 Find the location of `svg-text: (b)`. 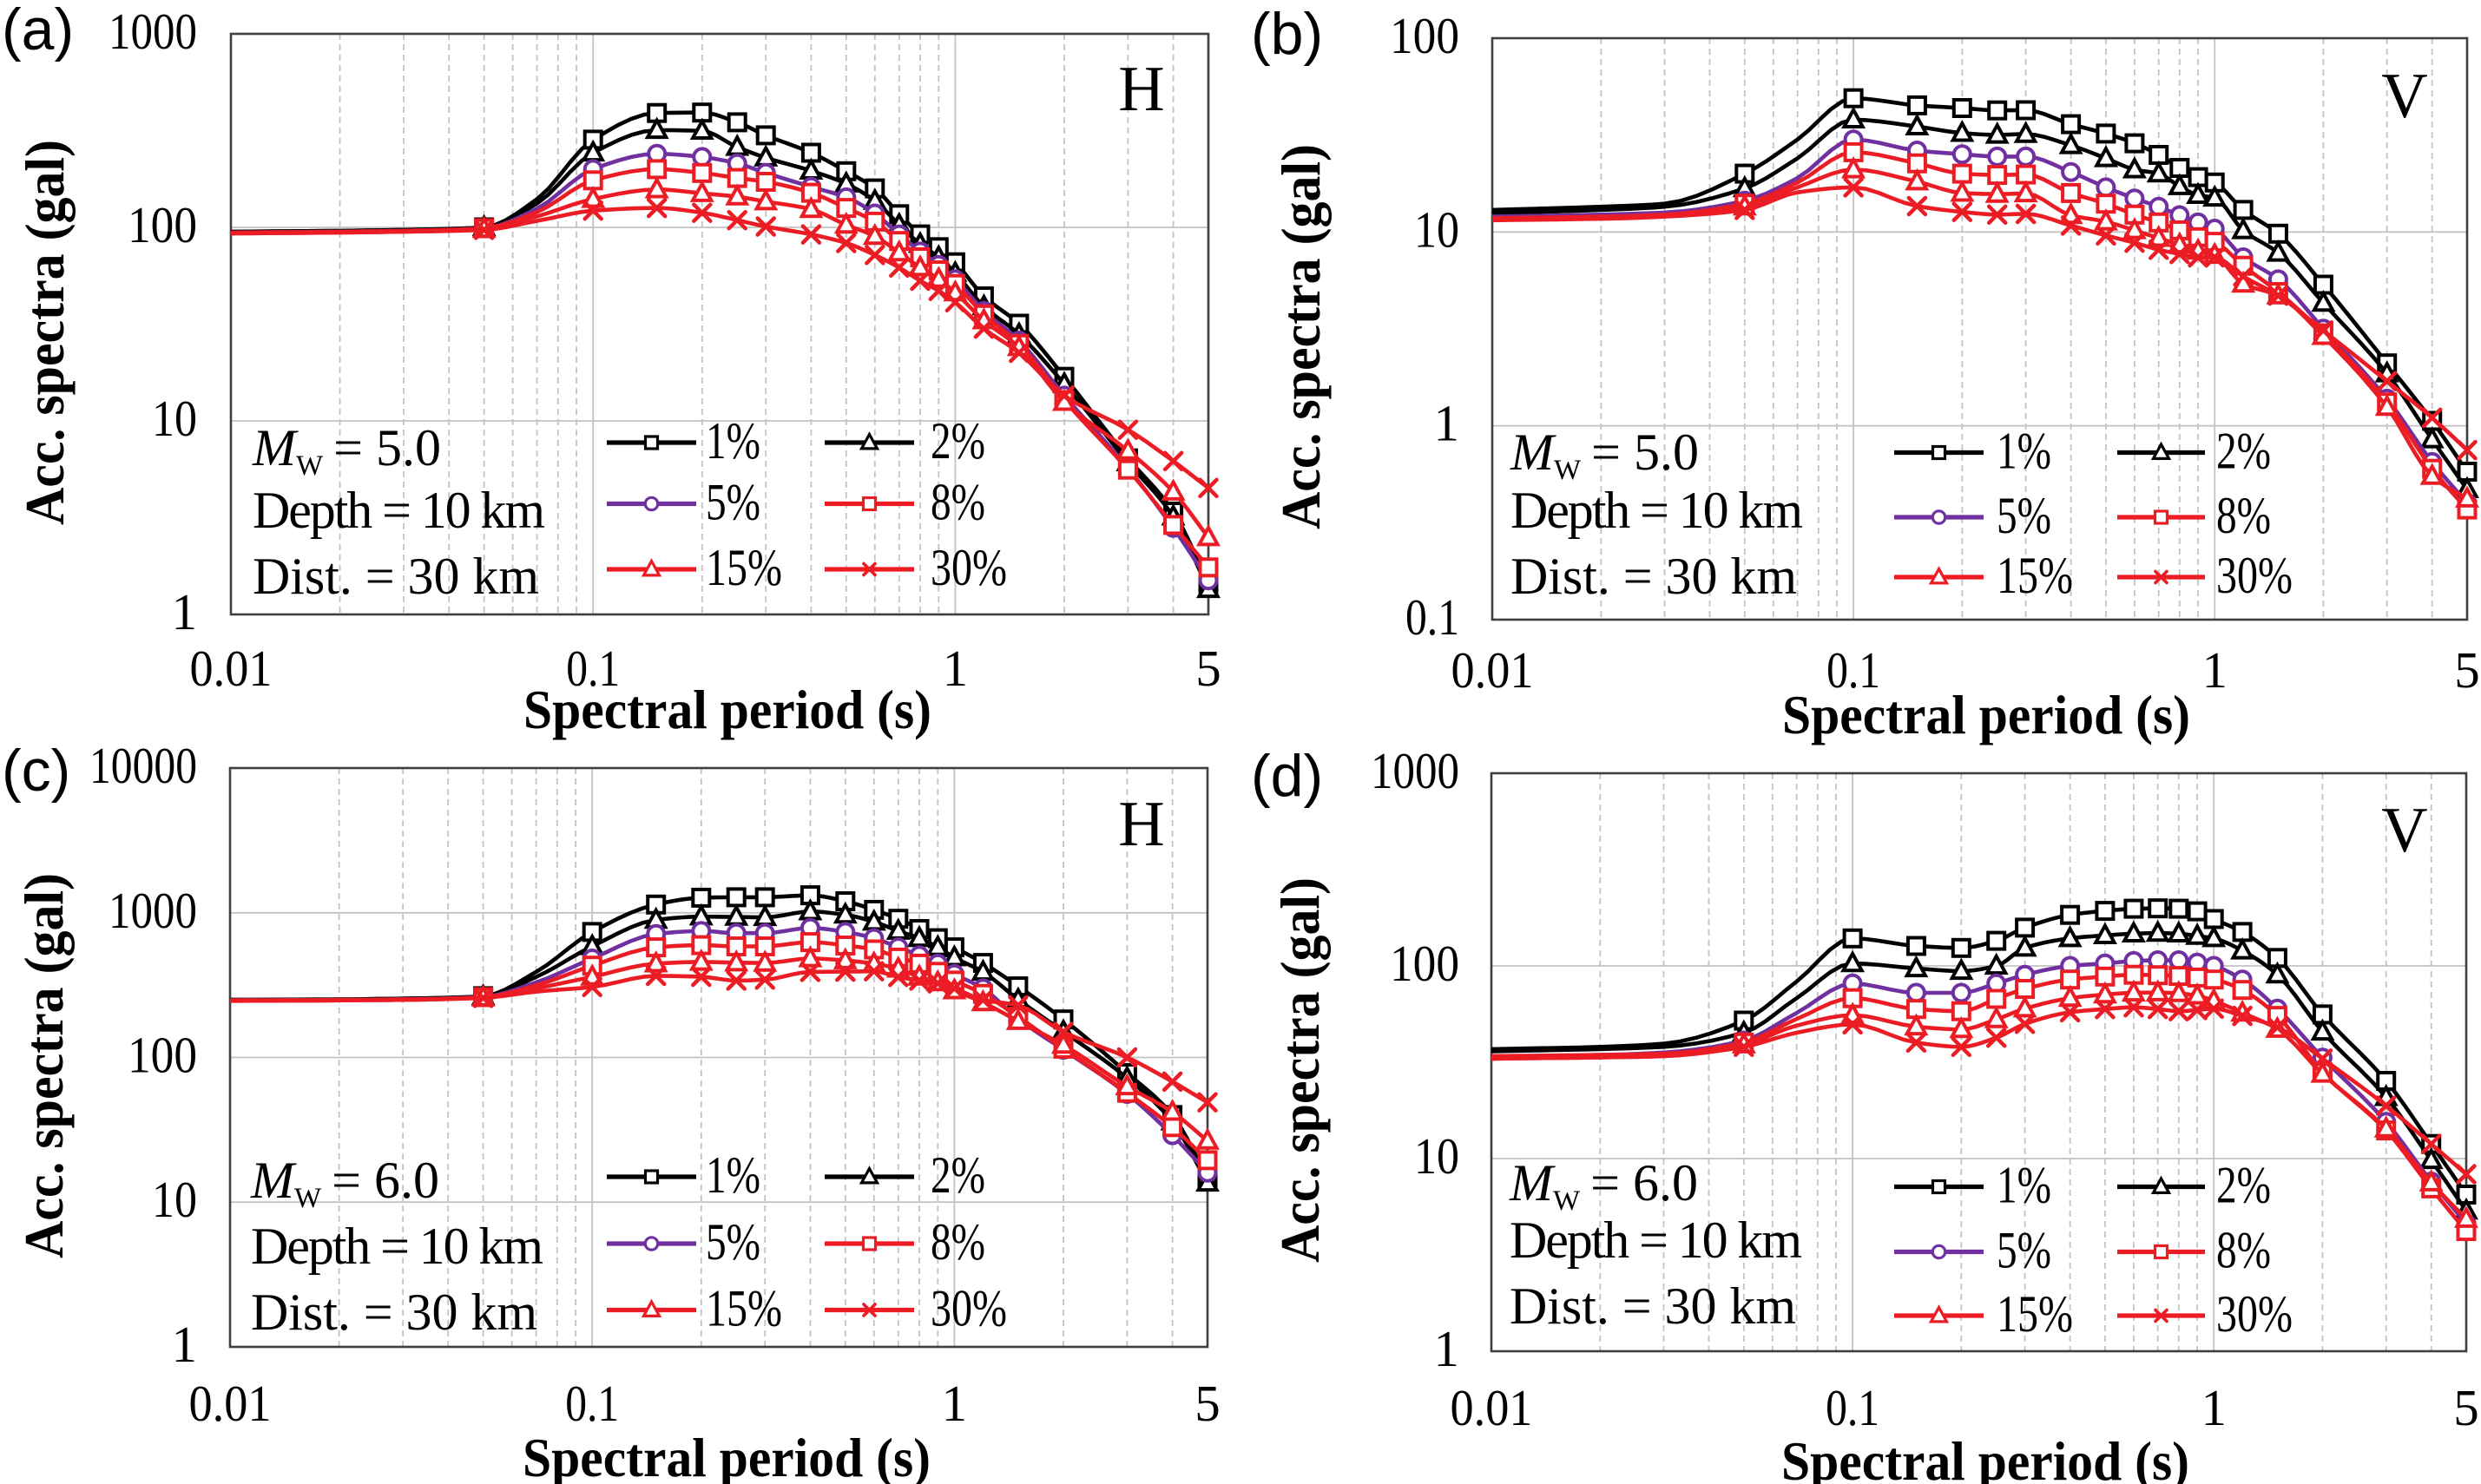

svg-text: (b) is located at coordinates (1287, 34).